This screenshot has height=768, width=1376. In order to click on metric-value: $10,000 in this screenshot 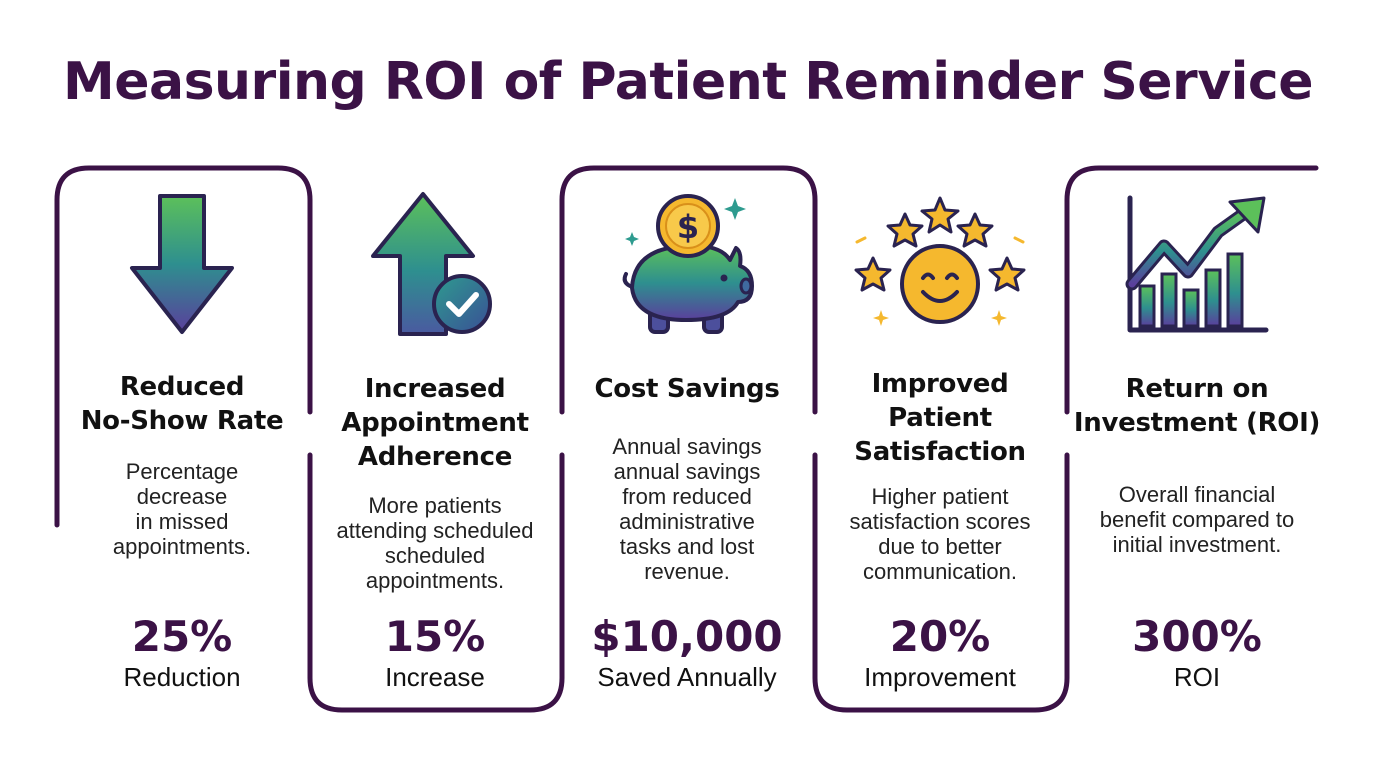, I will do `click(687, 636)`.